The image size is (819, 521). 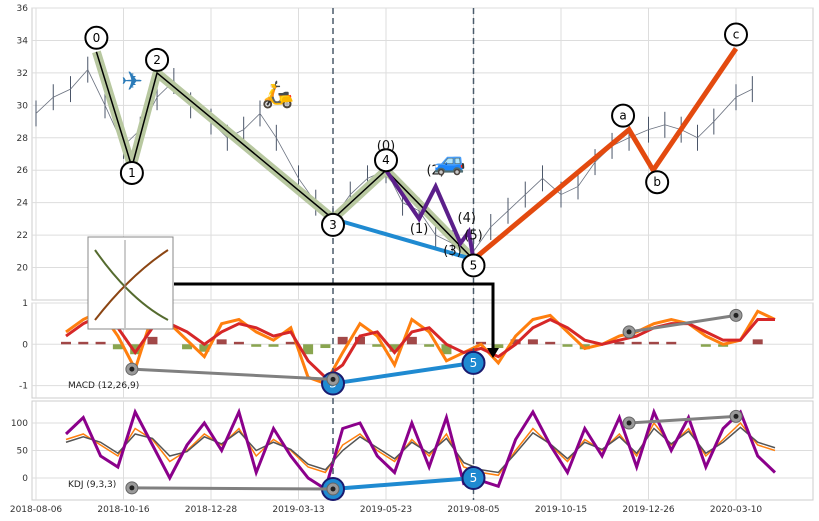 I want to click on price-y-tick-label: 36, so click(x=23, y=9).